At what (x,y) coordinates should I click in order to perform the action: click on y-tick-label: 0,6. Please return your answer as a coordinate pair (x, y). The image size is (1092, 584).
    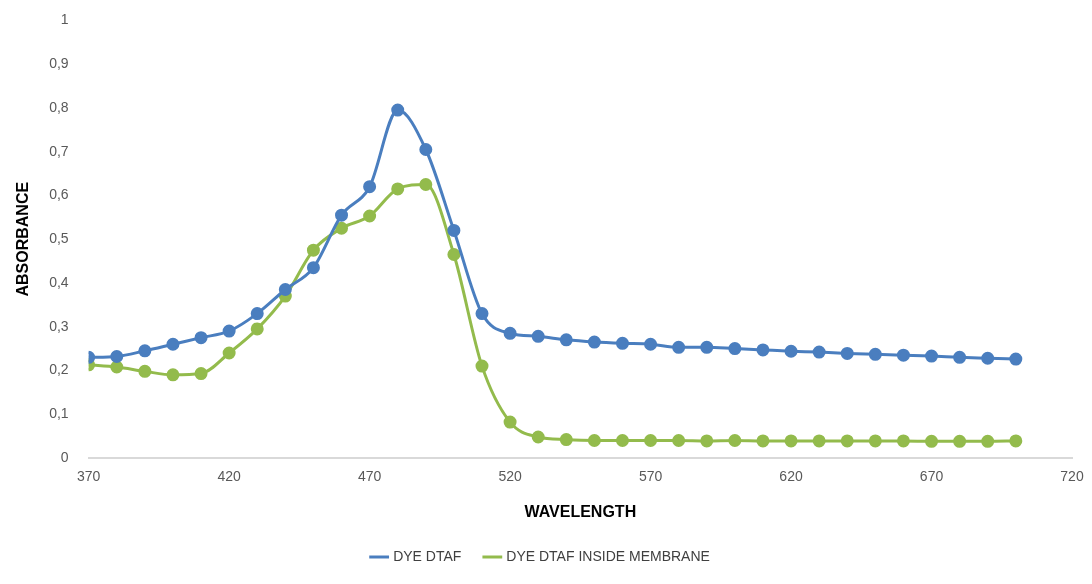
    Looking at the image, I should click on (59, 194).